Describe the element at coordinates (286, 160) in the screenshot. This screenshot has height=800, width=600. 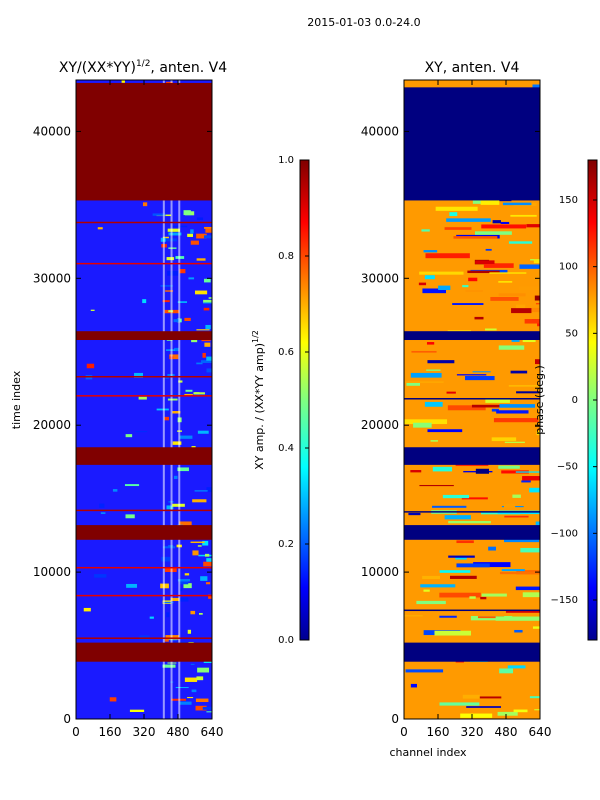
I see `colorbar-tick-label: 1.0` at that location.